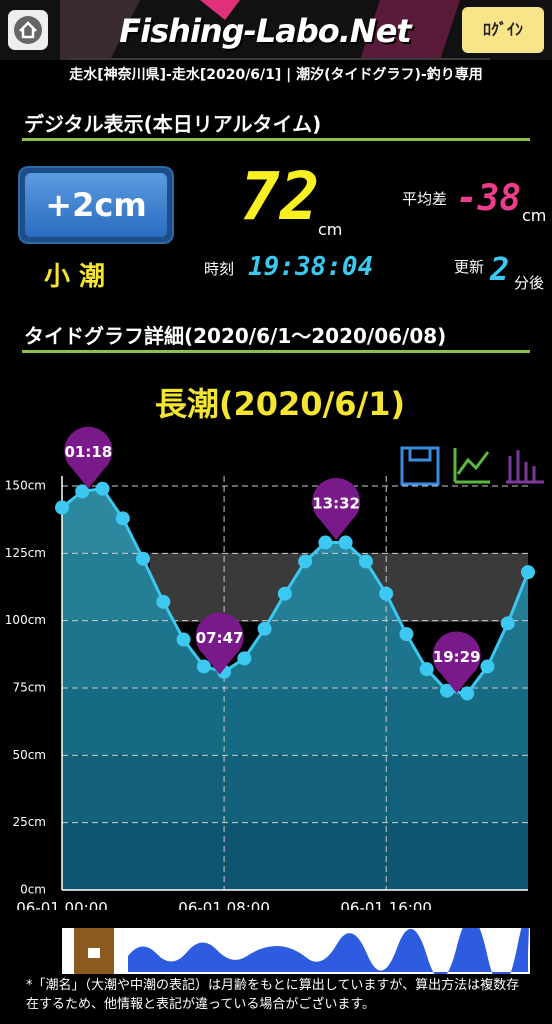 The height and width of the screenshot is (1024, 552). Describe the element at coordinates (425, 199) in the screenshot. I see `avg-diff-label: 平均差` at that location.